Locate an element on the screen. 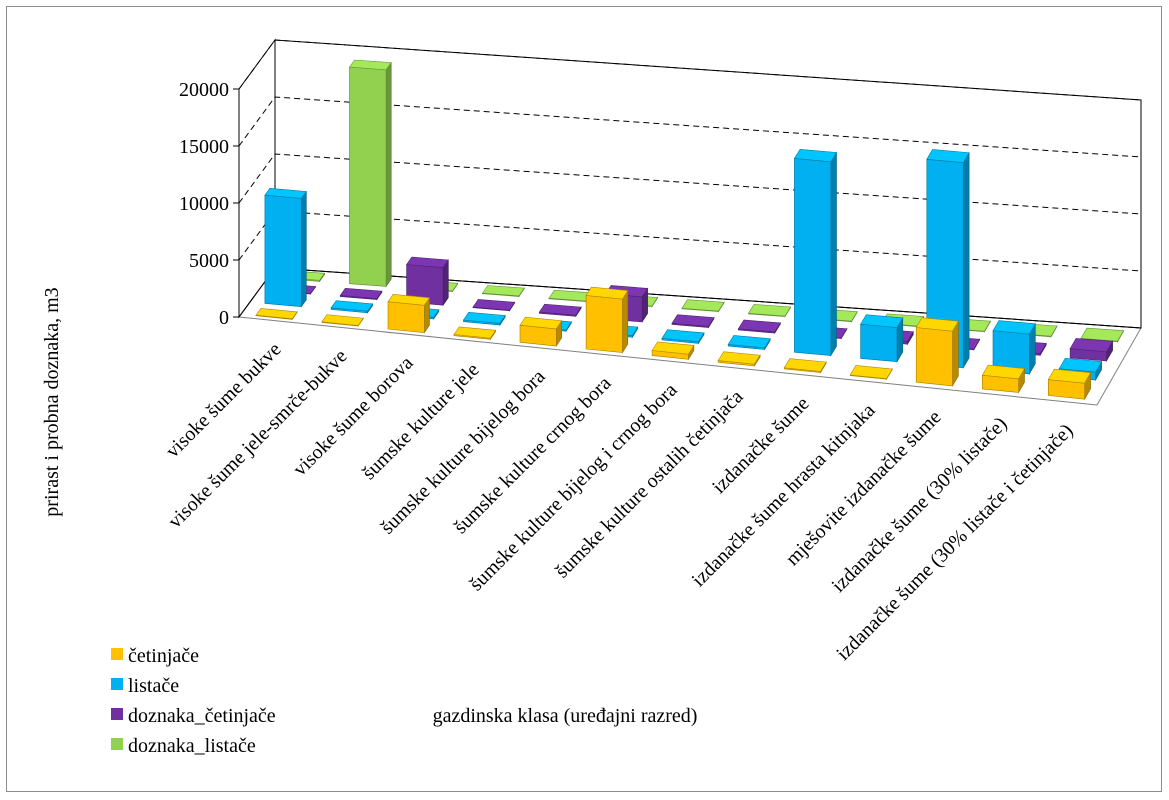  y-tick-label: 10000 is located at coordinates (204, 204).